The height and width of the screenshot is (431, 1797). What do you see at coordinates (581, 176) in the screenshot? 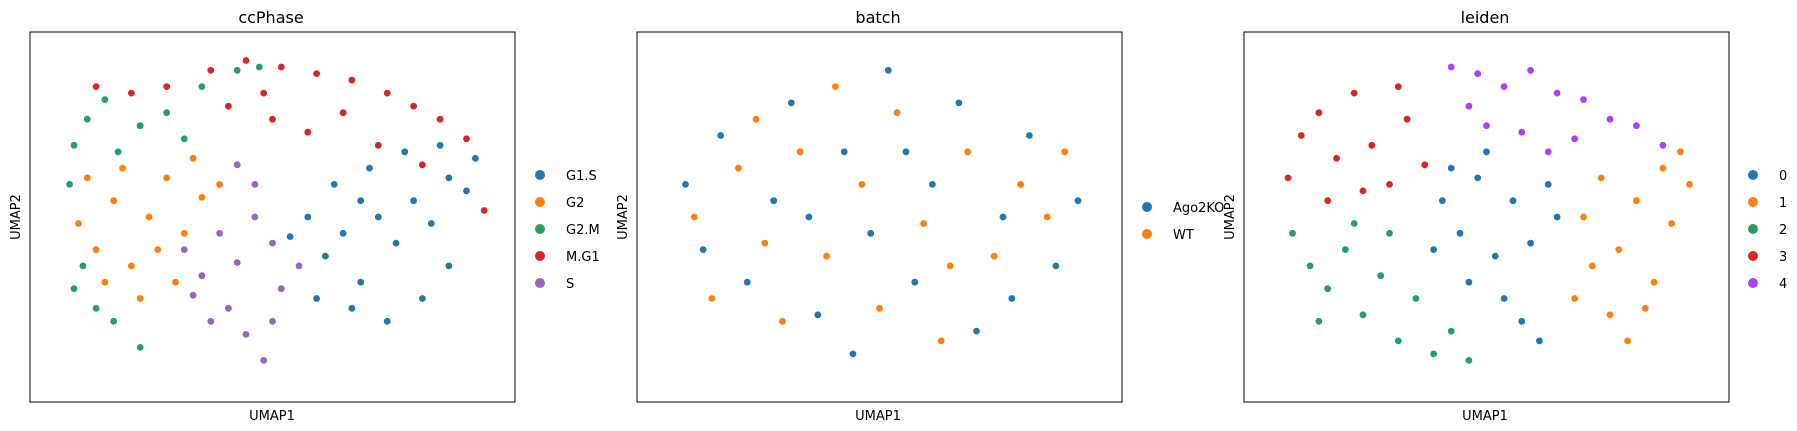
I see `legend-label: G1.S` at bounding box center [581, 176].